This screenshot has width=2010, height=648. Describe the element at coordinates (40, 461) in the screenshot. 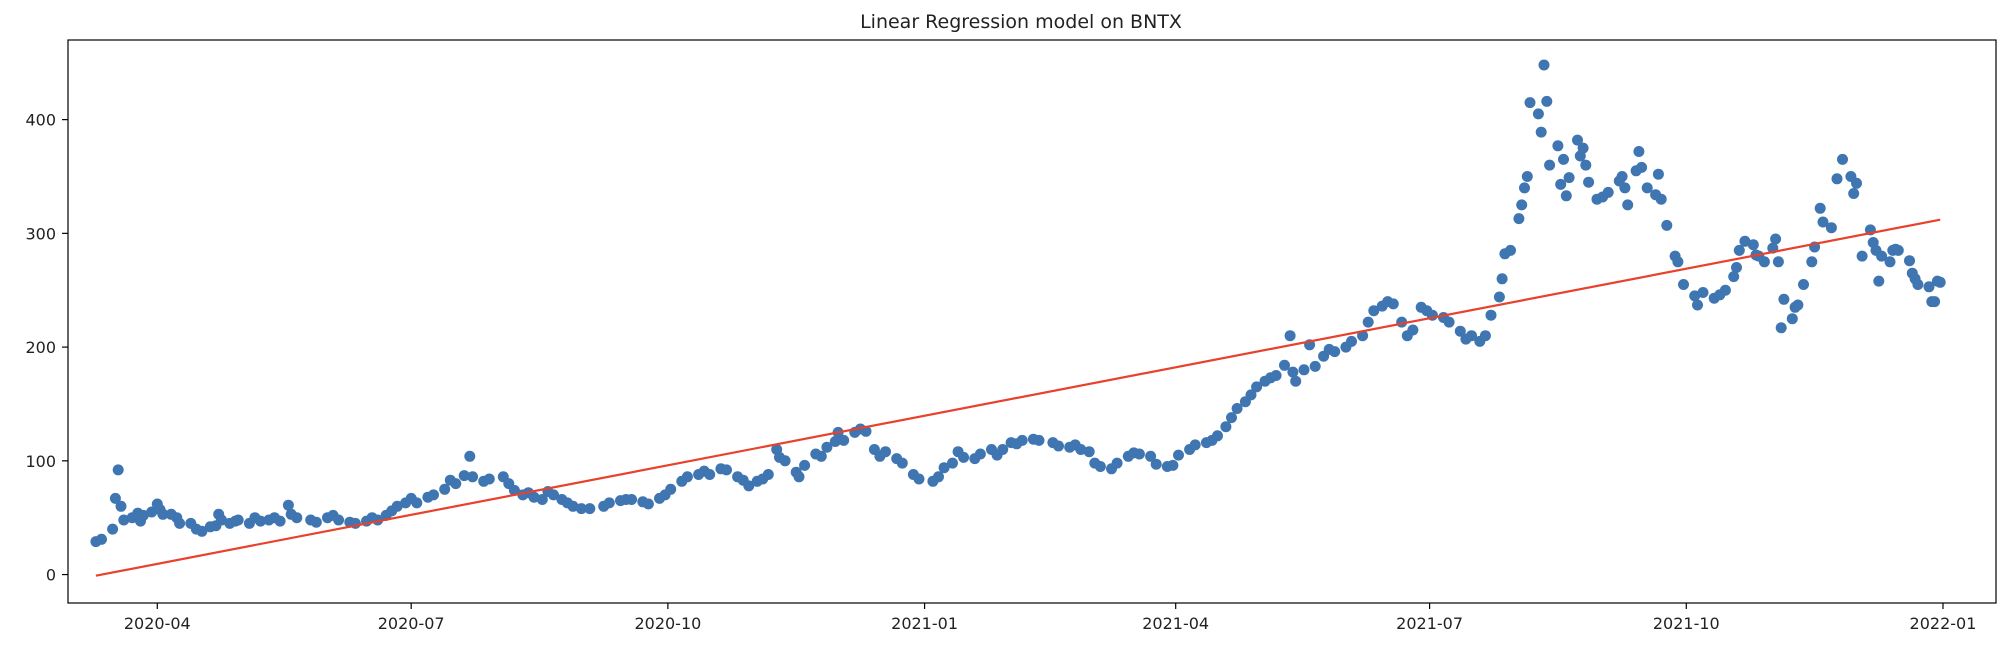

I see `y-tick-label: 100` at that location.